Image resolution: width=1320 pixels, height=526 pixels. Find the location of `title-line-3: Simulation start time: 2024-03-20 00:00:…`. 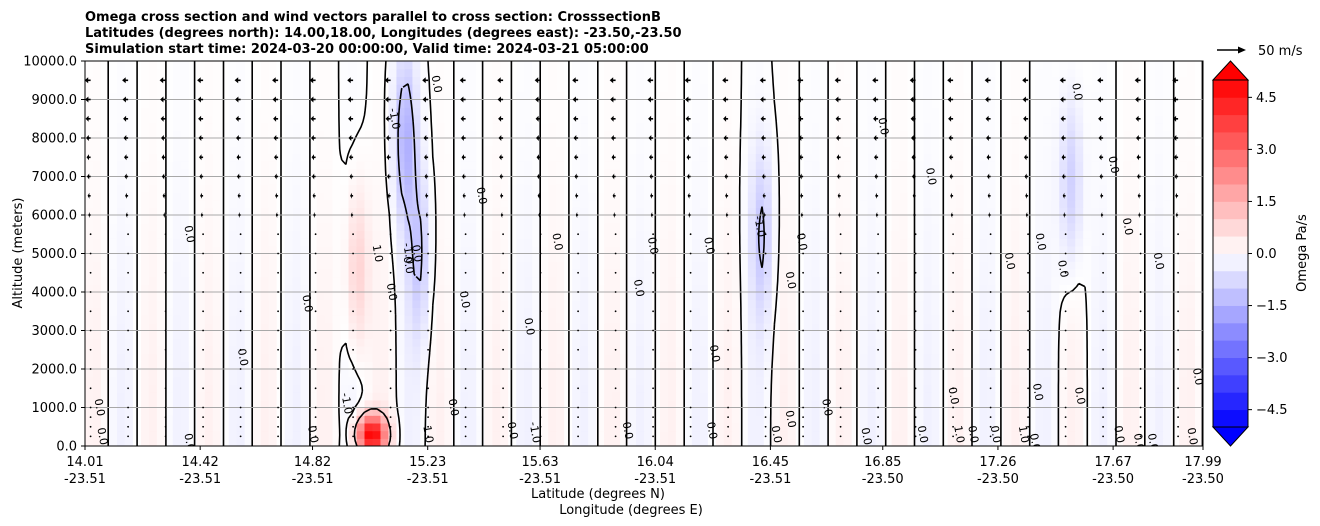

title-line-3: Simulation start time: 2024-03-20 00:00:… is located at coordinates (367, 49).